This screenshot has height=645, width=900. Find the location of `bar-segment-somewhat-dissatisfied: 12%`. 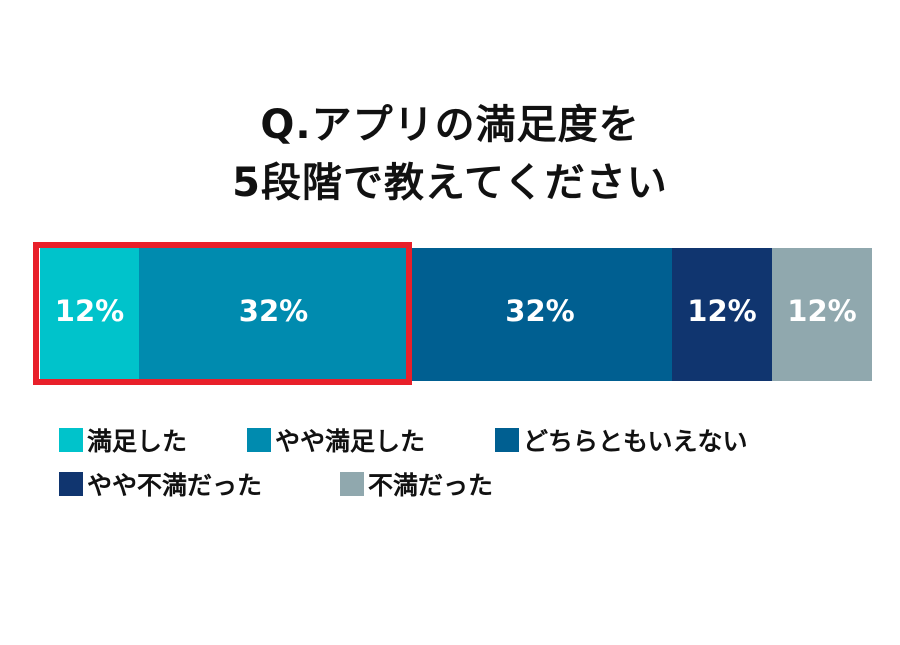

bar-segment-somewhat-dissatisfied: 12% is located at coordinates (722, 314).